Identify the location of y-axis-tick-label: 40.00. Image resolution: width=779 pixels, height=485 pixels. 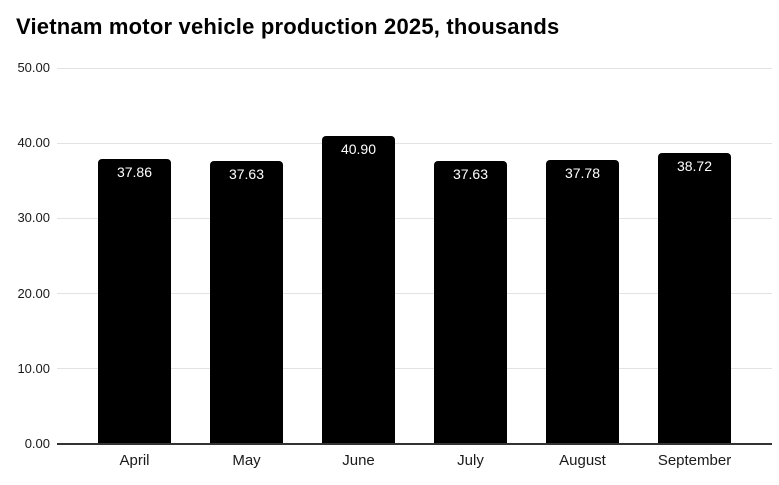
(33, 143).